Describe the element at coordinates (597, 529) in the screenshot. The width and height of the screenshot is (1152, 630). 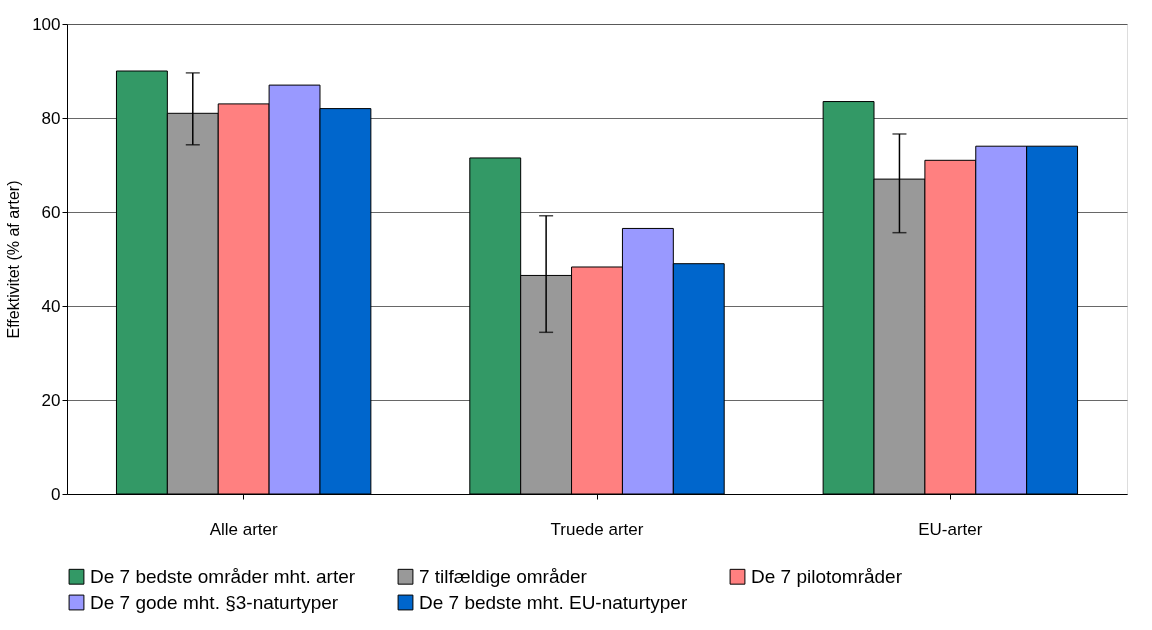
I see `x-tick-label: Truede arter` at that location.